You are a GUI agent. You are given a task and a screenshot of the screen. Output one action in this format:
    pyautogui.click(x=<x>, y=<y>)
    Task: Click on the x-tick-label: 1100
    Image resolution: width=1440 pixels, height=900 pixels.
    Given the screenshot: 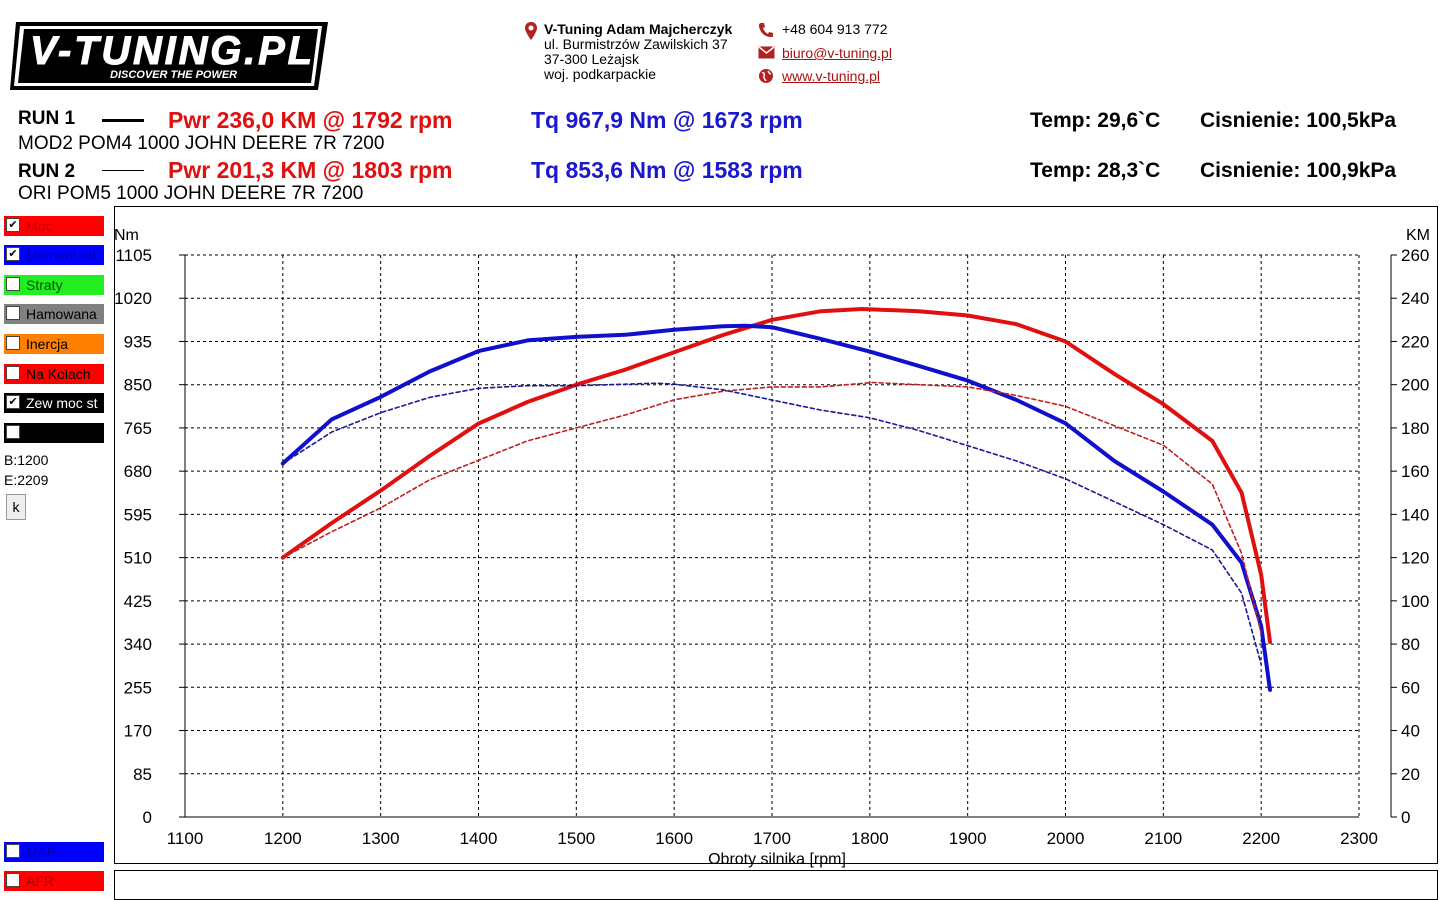 What is the action you would take?
    pyautogui.click(x=185, y=838)
    